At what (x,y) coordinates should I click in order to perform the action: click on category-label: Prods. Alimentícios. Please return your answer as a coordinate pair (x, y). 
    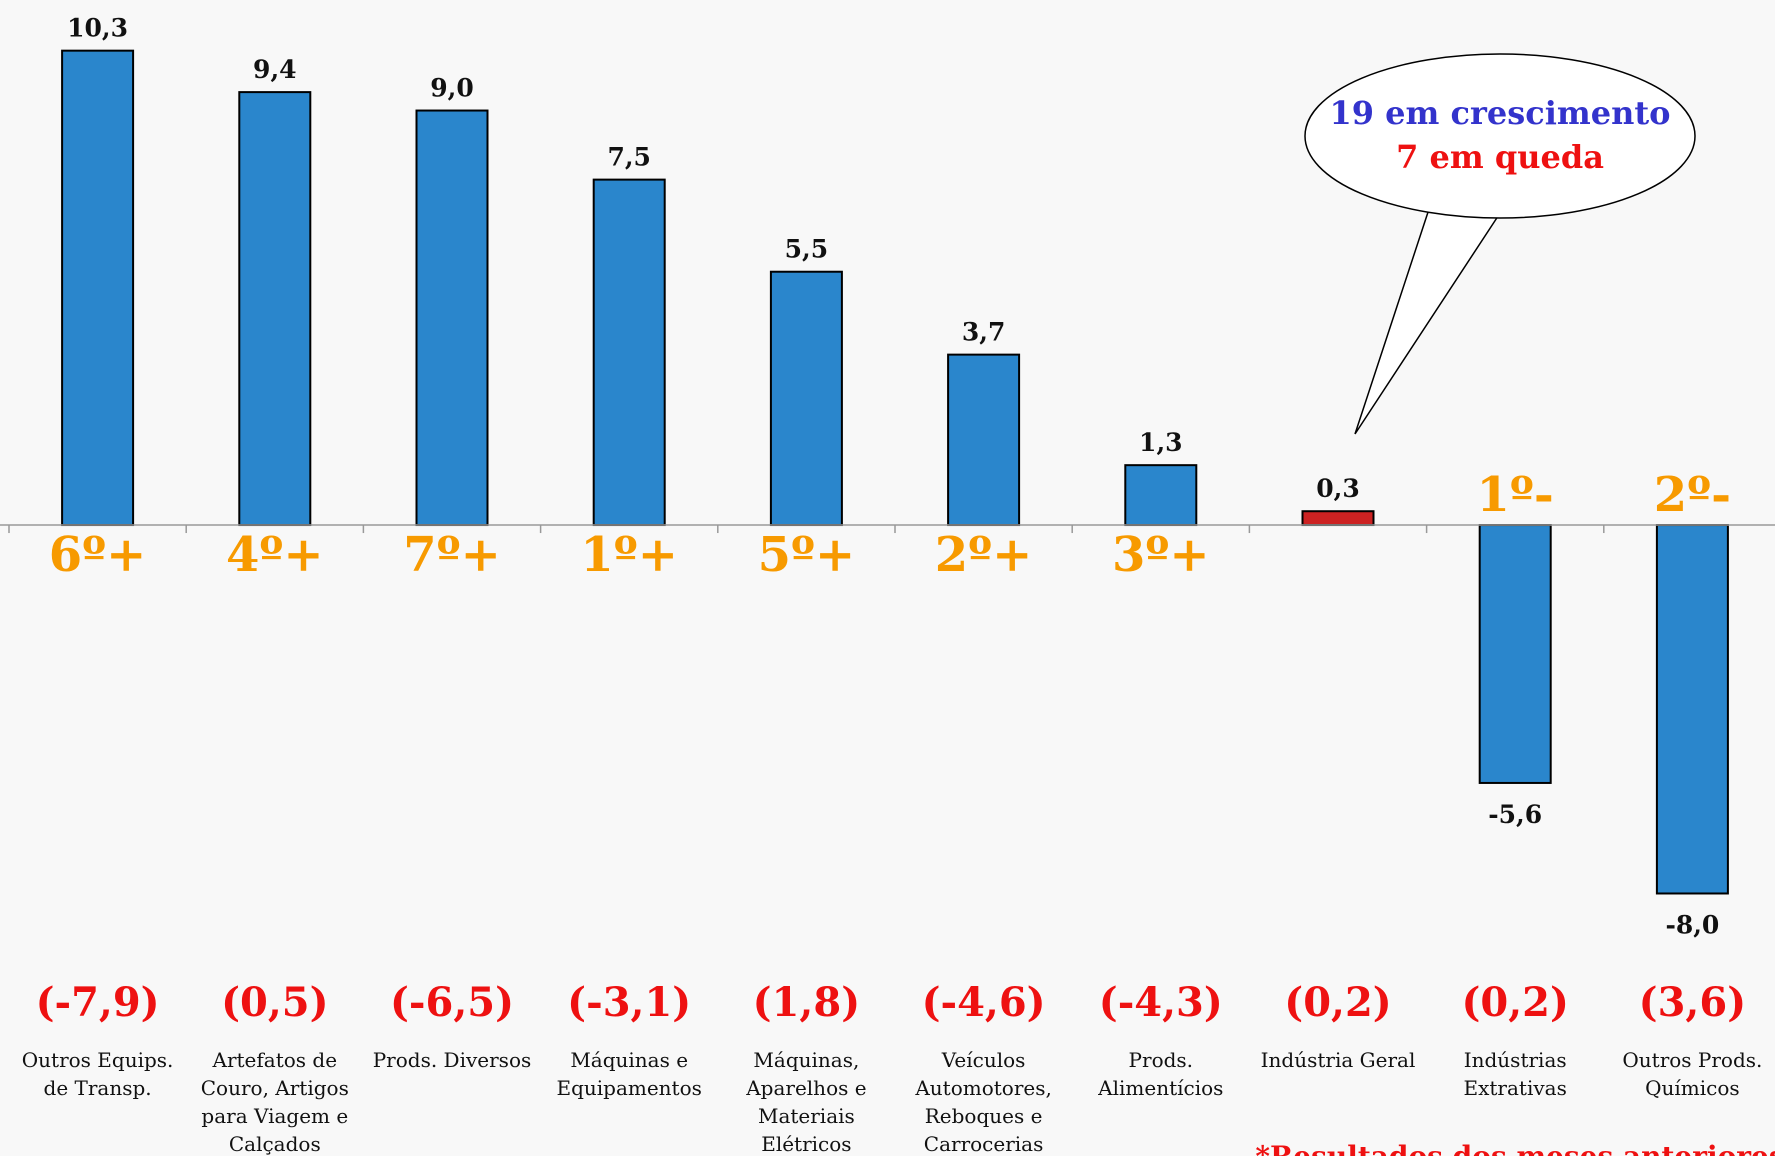
    Looking at the image, I should click on (1161, 1074).